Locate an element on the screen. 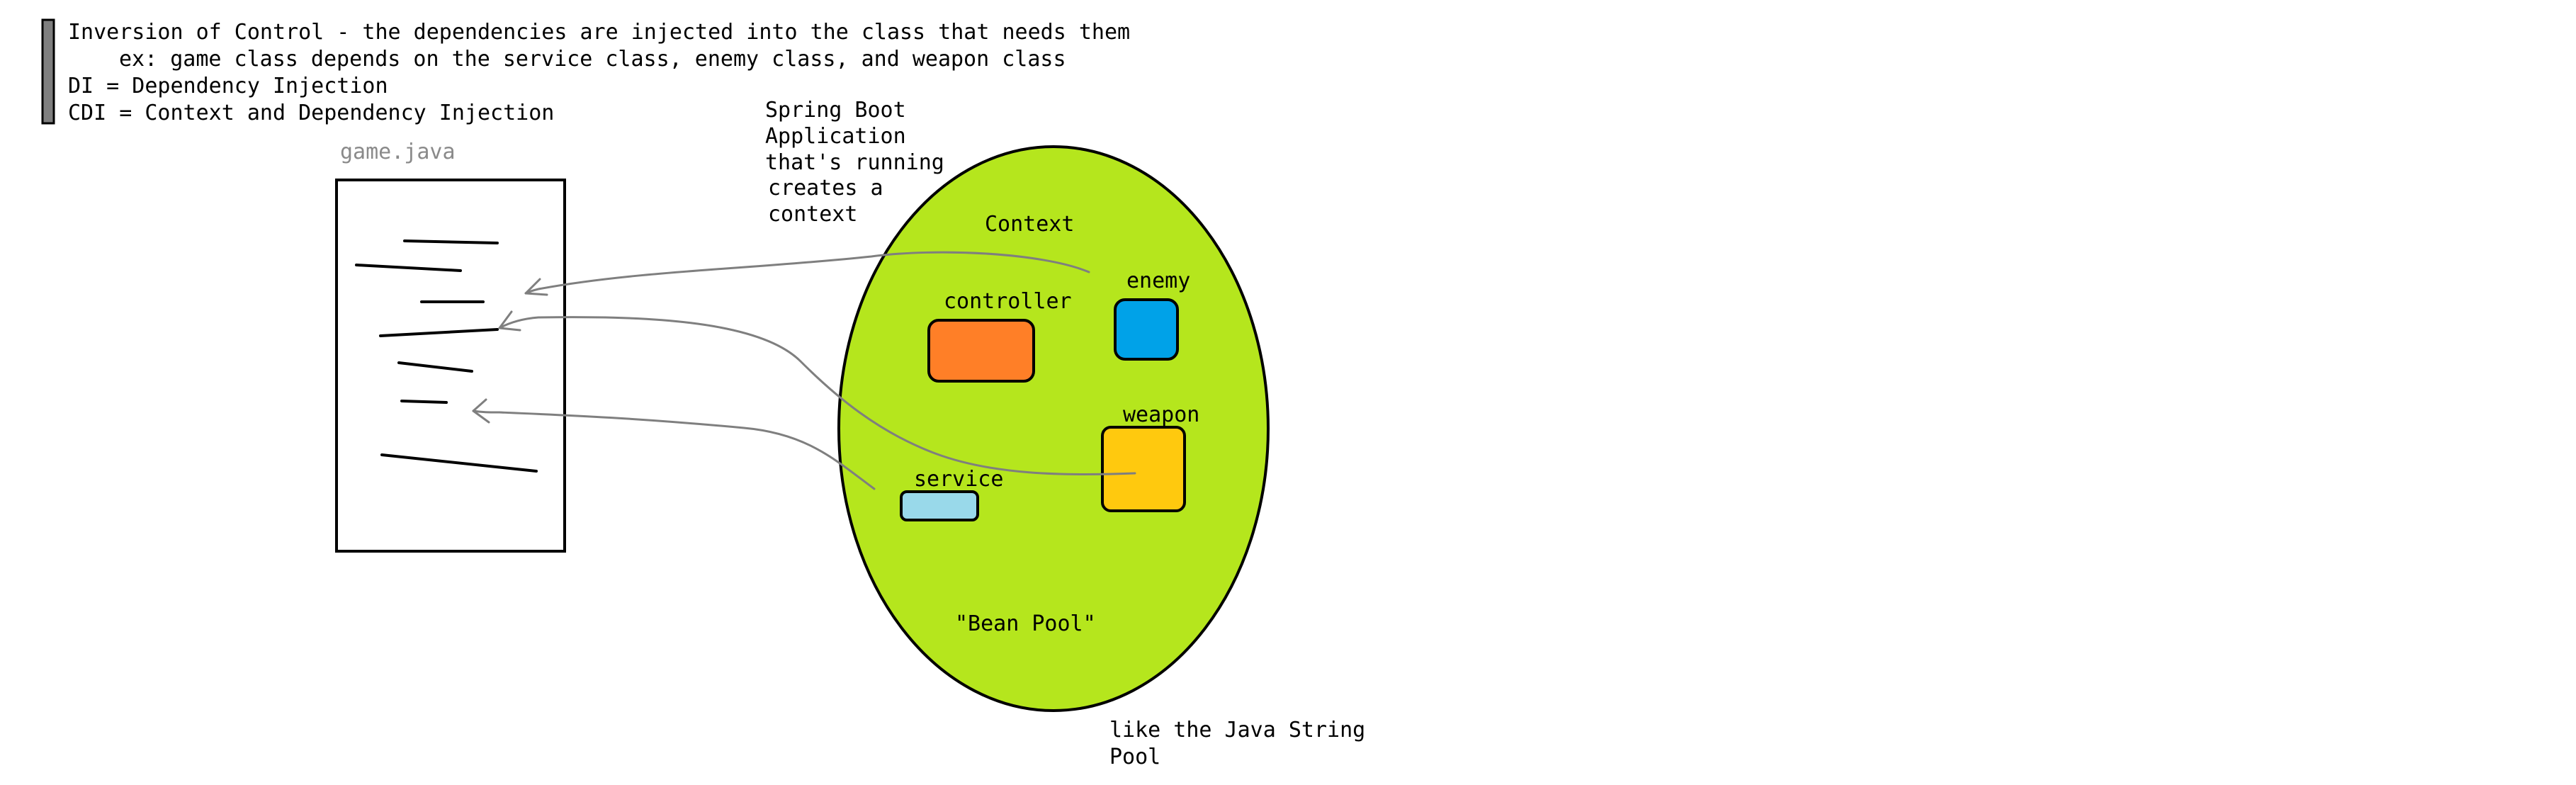 The image size is (2576, 785). context-title: Context is located at coordinates (1029, 224).